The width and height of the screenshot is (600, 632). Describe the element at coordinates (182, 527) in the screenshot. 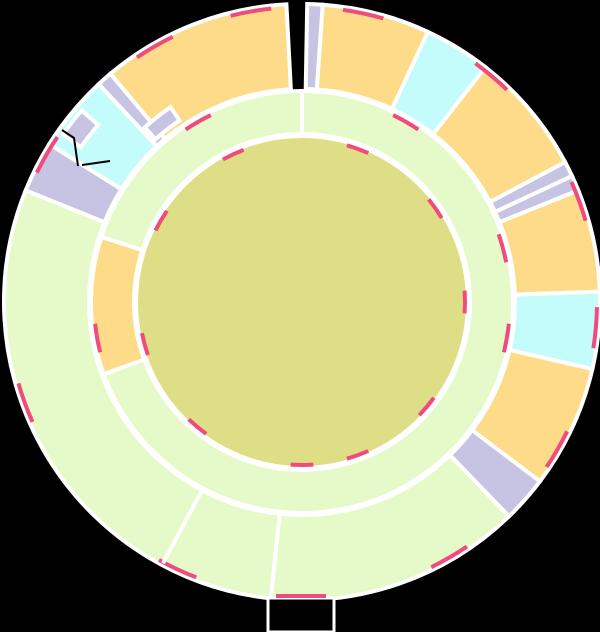

I see `segment-divider` at that location.